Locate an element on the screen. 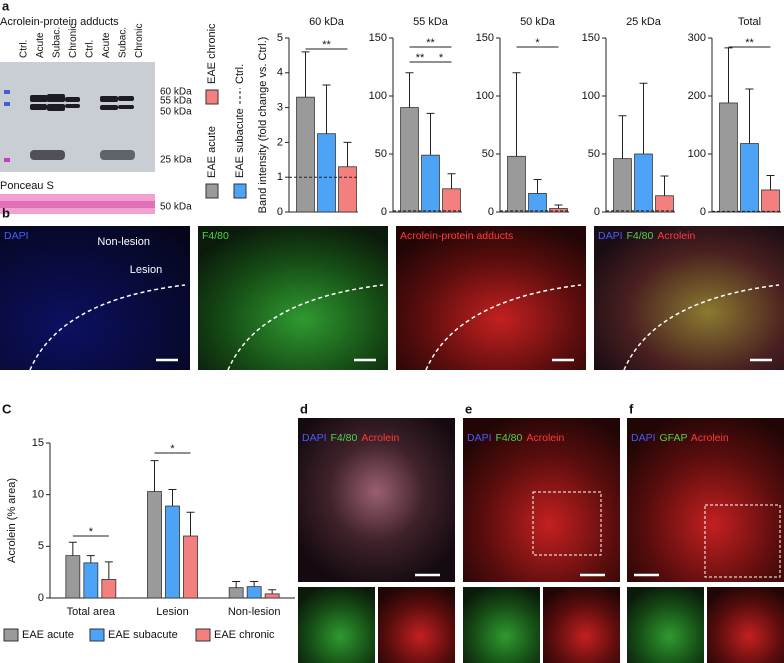  y-tick-label: 200 is located at coordinates (697, 96).